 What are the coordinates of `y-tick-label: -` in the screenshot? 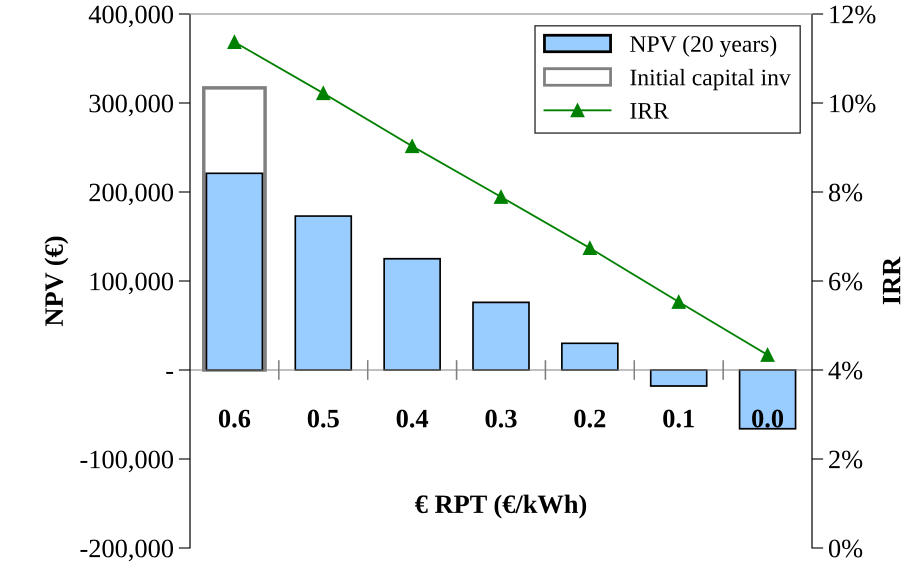 It's located at (170, 373).